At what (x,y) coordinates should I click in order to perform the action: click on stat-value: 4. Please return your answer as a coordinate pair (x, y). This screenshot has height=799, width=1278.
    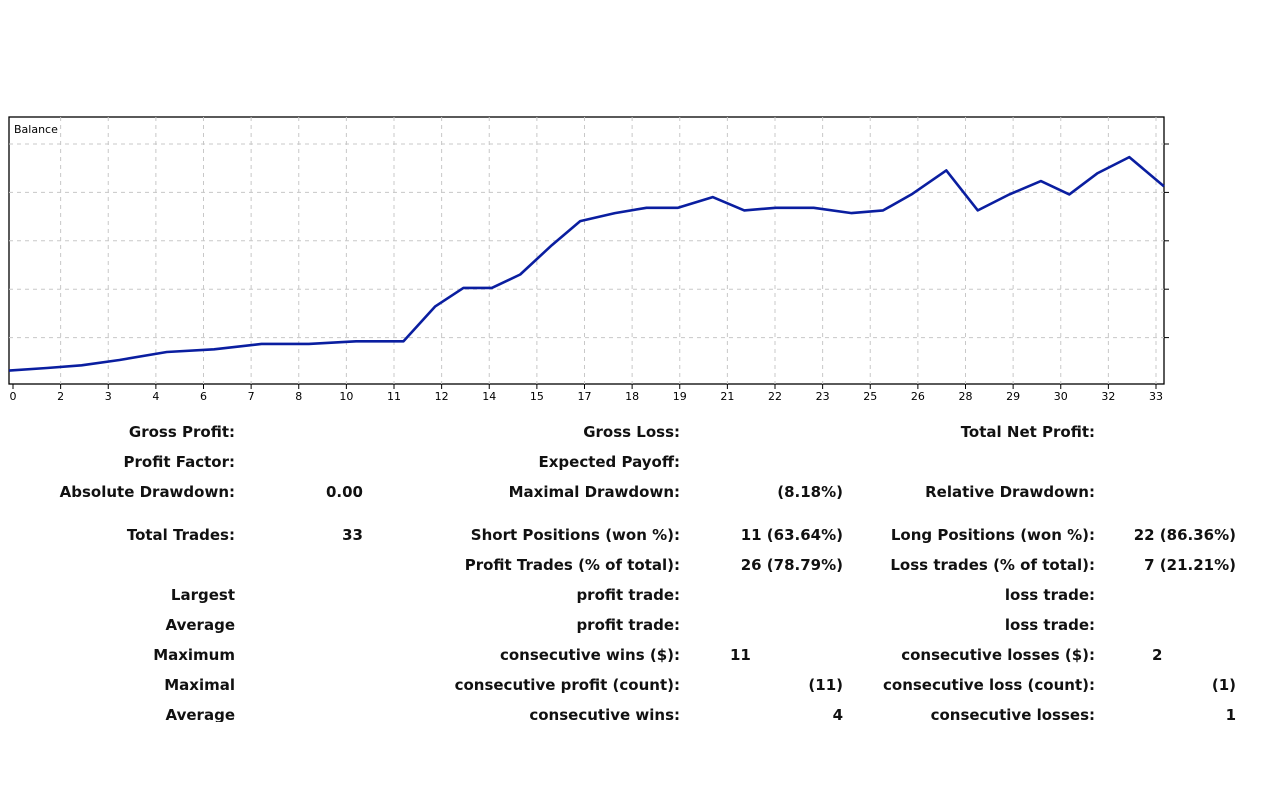
    Looking at the image, I should click on (837, 715).